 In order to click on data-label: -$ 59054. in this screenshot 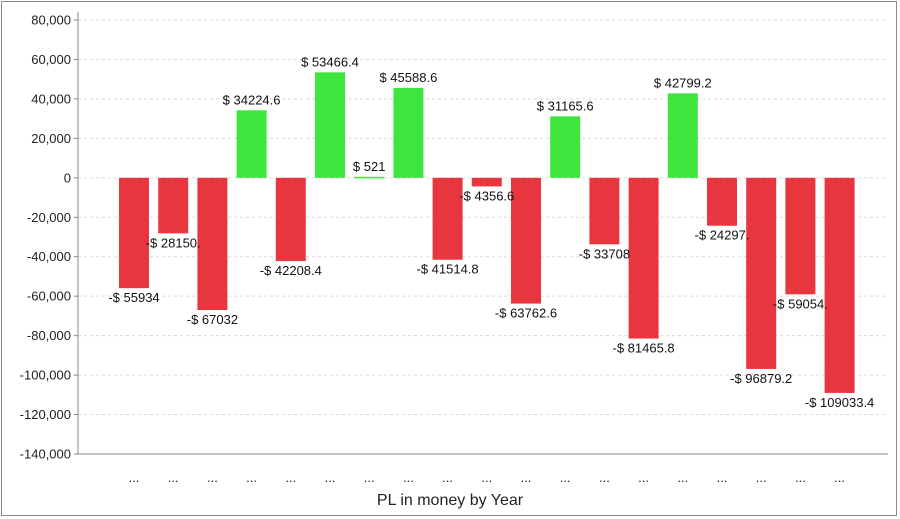, I will do `click(800, 303)`.